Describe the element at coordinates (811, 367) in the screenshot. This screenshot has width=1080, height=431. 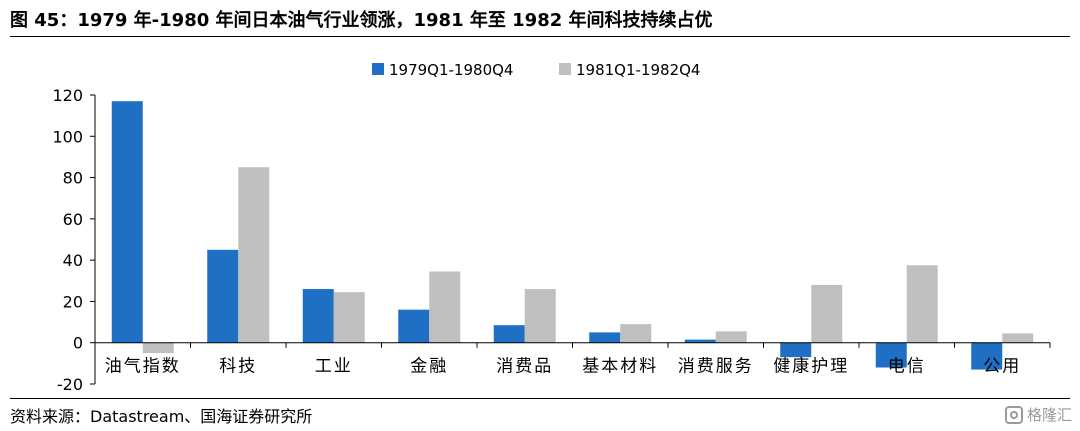
I see `x-tick-label: 健康护理` at that location.